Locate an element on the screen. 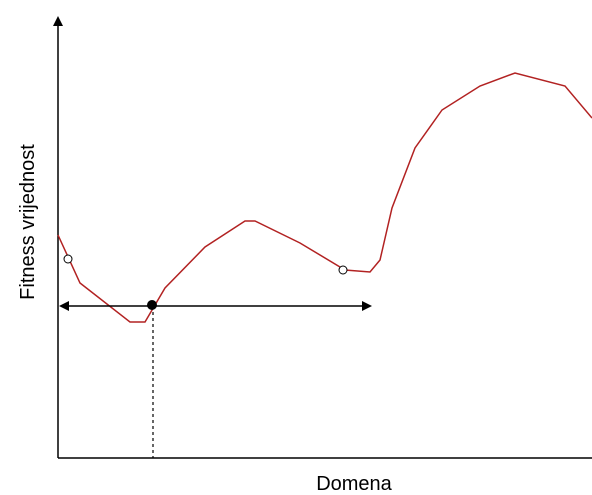 Image resolution: width=592 pixels, height=495 pixels. y-axis-label: Fitness vrijednost is located at coordinates (28, 222).